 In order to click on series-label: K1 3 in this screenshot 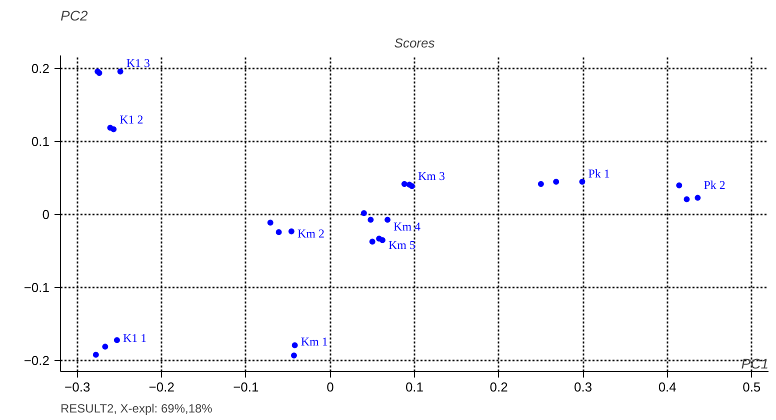, I will do `click(138, 63)`.